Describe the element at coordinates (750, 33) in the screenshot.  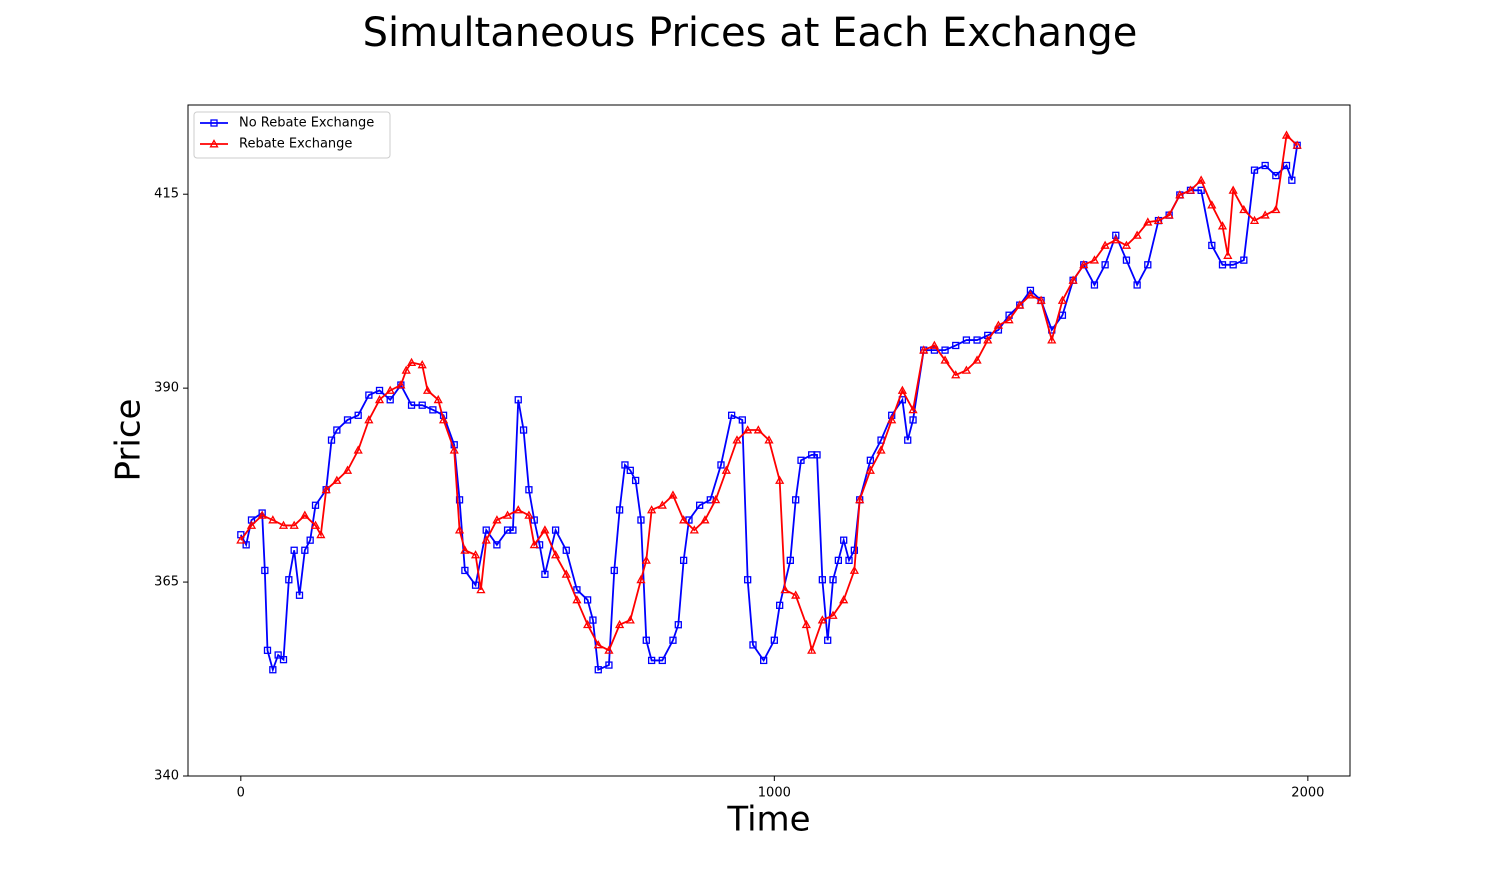
I see `chart-title: Simultaneous Prices at Each Exchange` at that location.